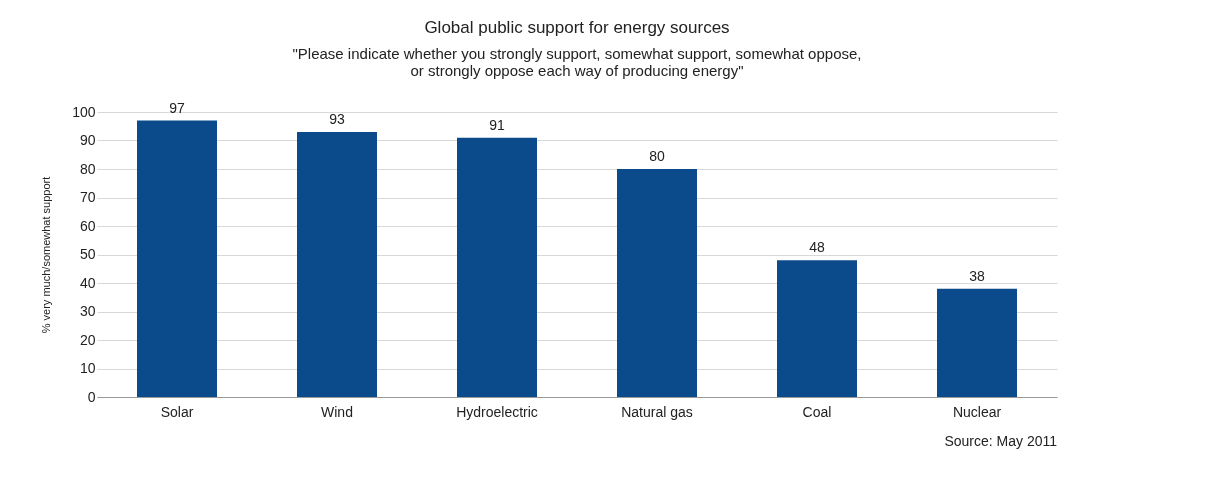 The image size is (1206, 499). Describe the element at coordinates (977, 275) in the screenshot. I see `data-label: 38` at that location.